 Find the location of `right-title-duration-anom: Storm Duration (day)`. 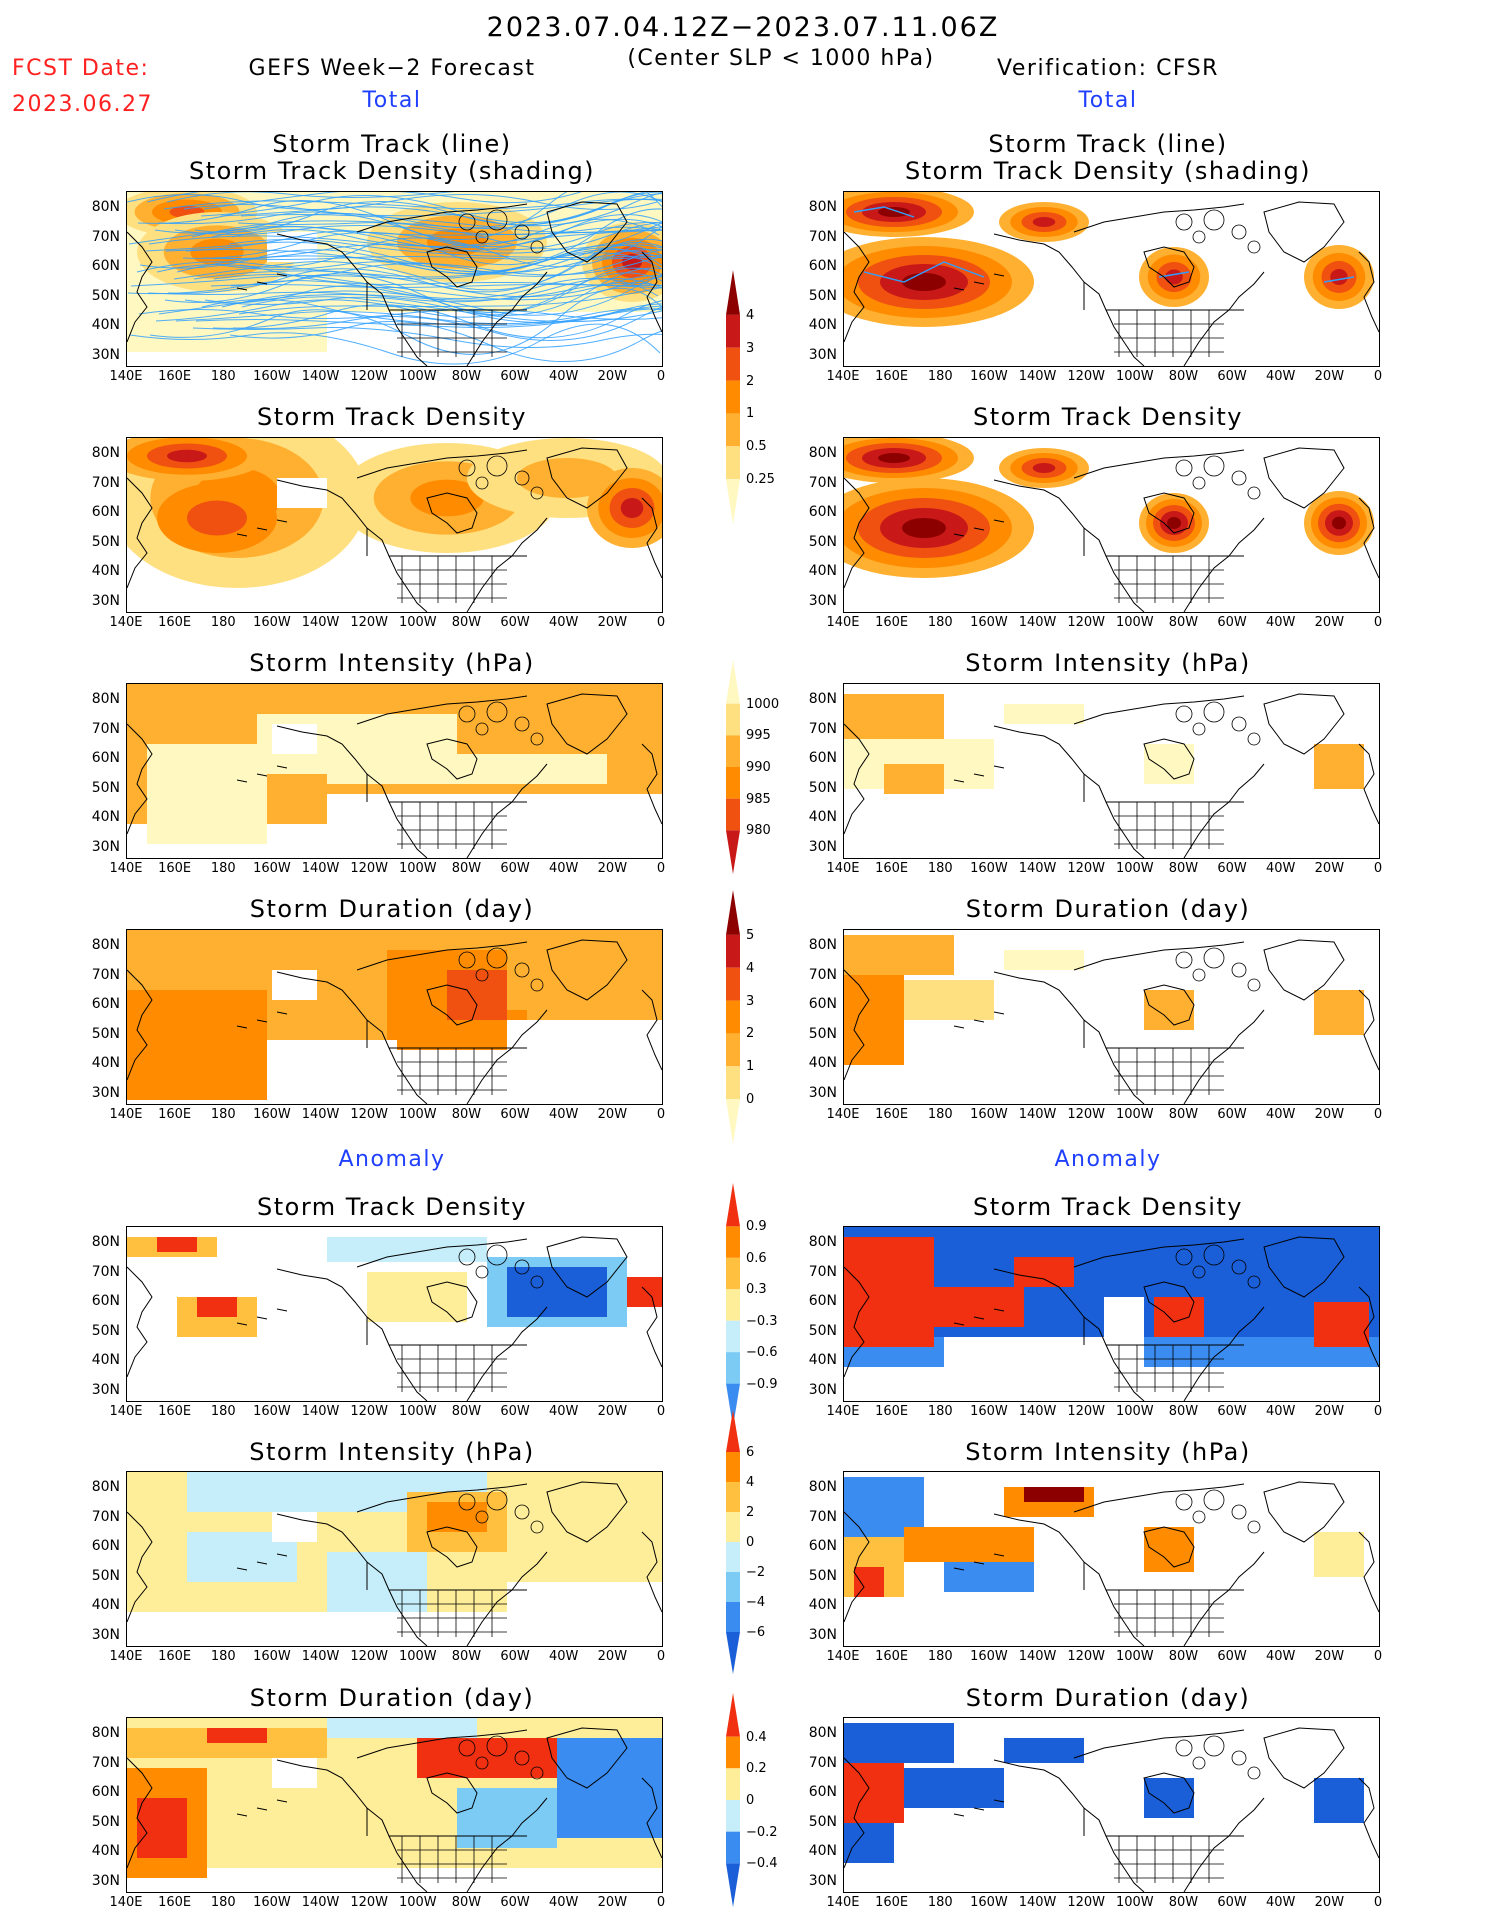

right-title-duration-anom: Storm Duration (day) is located at coordinates (1108, 1698).